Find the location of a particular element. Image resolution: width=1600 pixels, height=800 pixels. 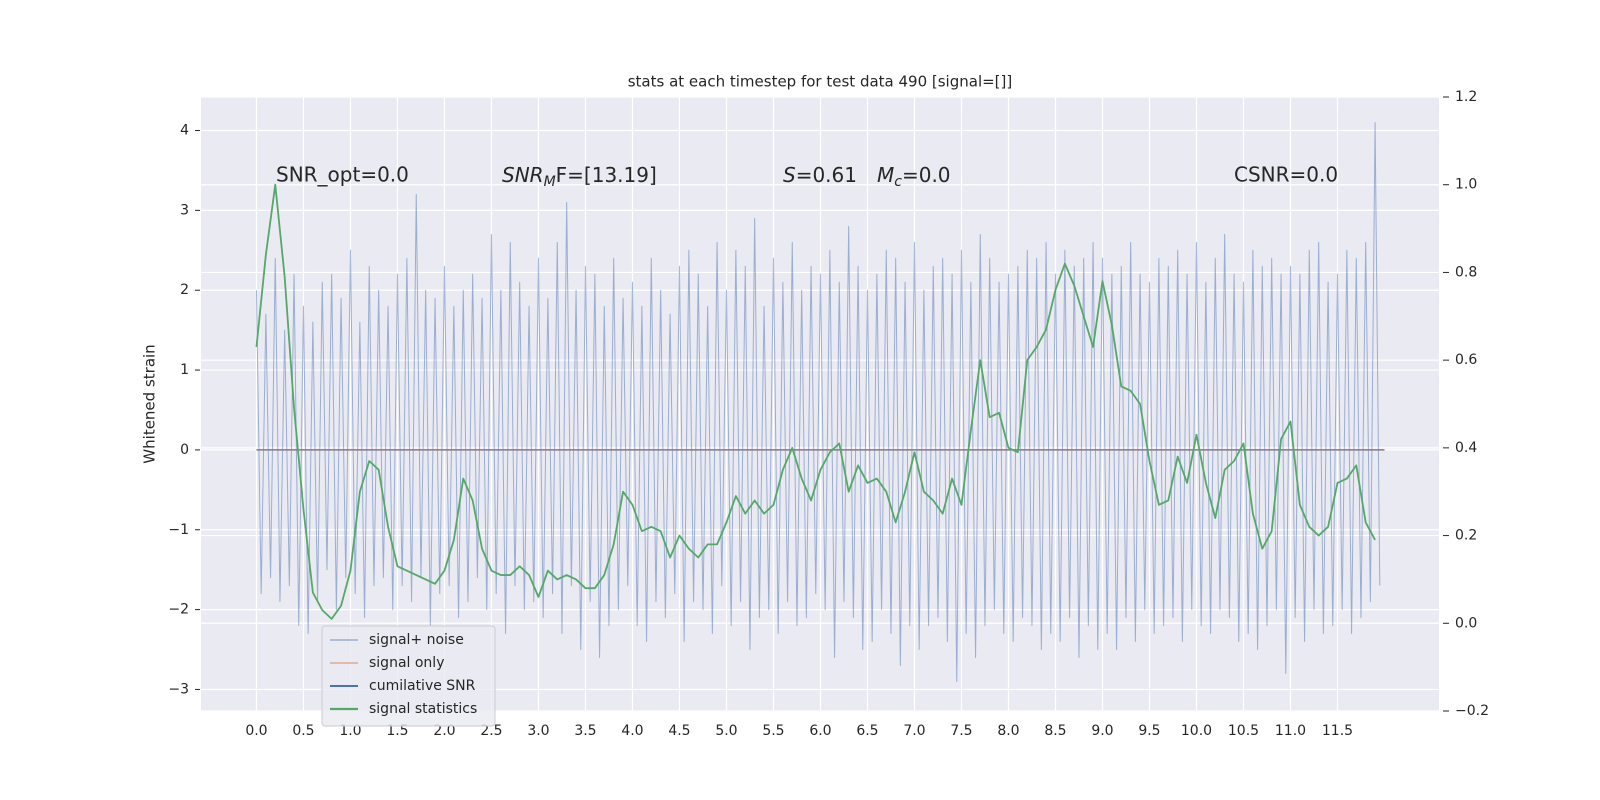

legend-box is located at coordinates (408, 676).